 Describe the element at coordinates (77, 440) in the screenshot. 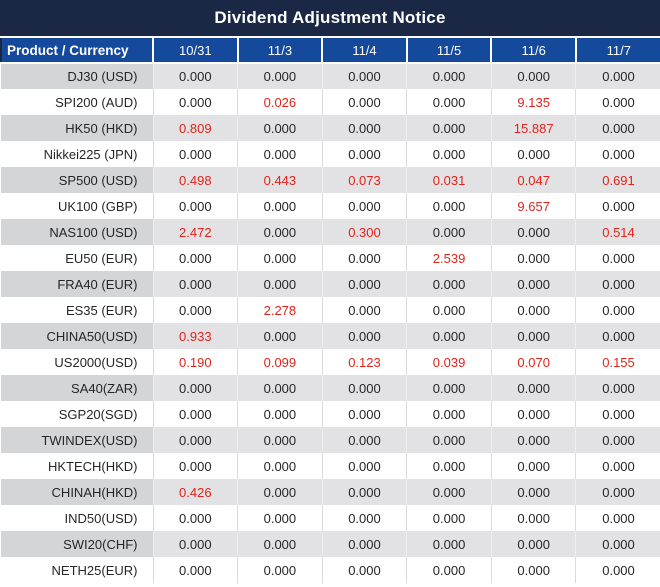

I see `product-cell: TWINDEX(USD)` at that location.